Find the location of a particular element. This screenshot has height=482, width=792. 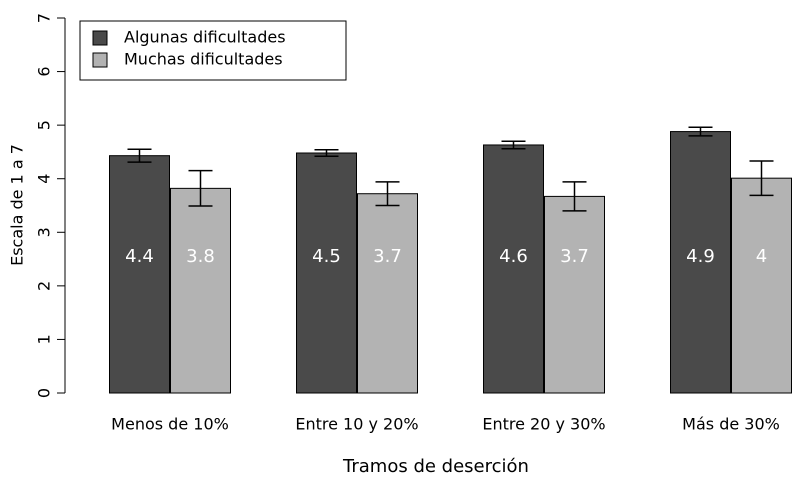

legend-box is located at coordinates (213, 50).